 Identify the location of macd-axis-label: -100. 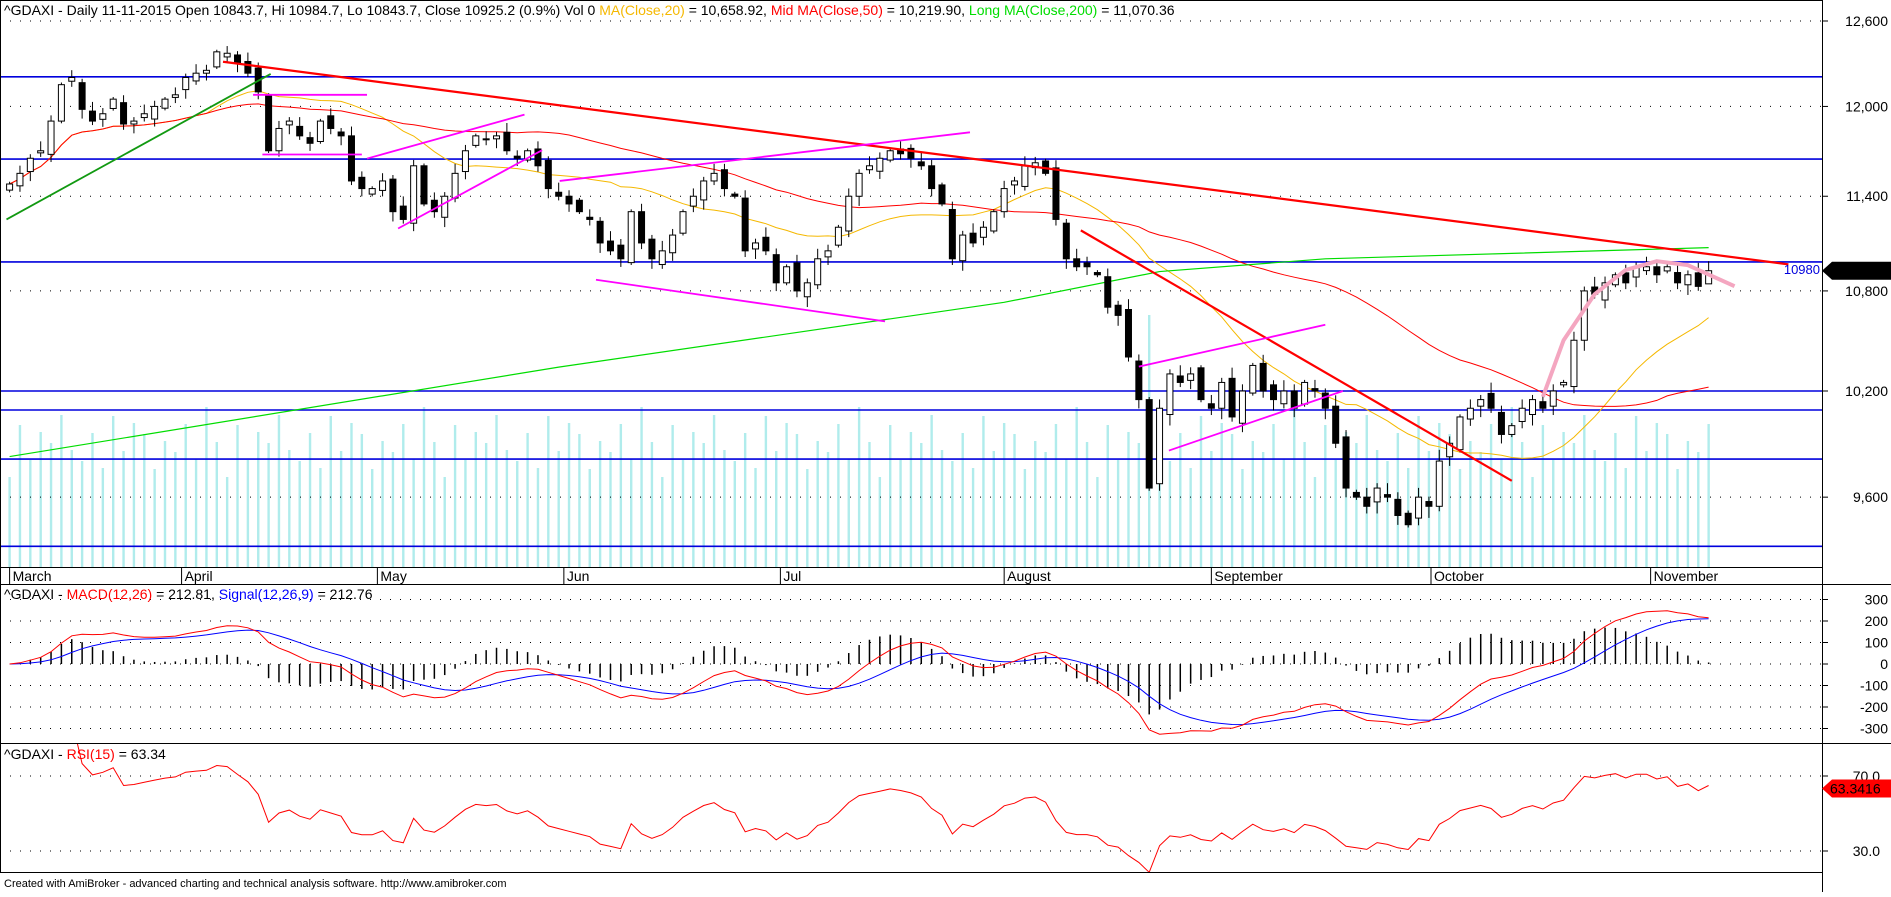
(1874, 686).